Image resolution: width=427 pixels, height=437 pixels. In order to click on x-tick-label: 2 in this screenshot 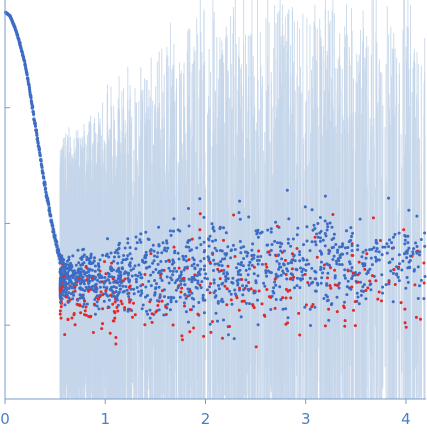, I will do `click(206, 419)`.